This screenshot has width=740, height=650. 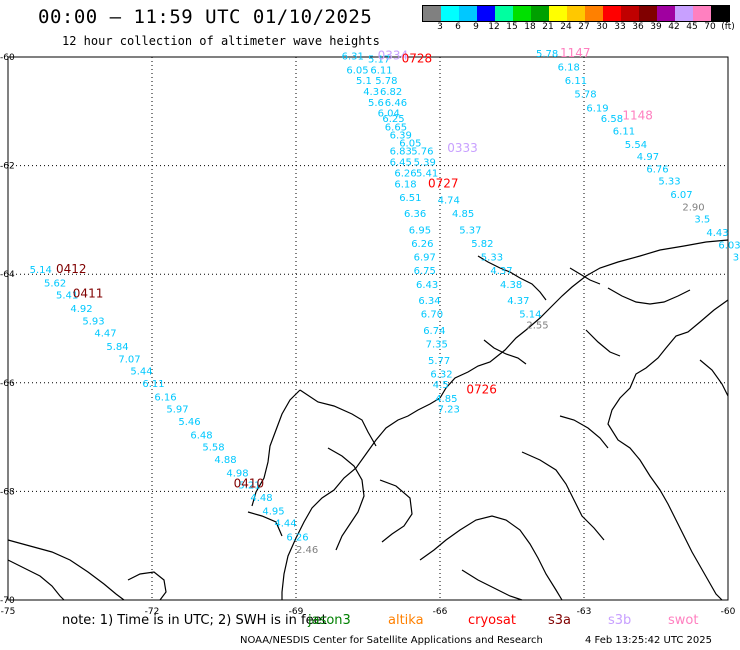 I want to click on swh-value-label: 6.25, so click(x=393, y=119).